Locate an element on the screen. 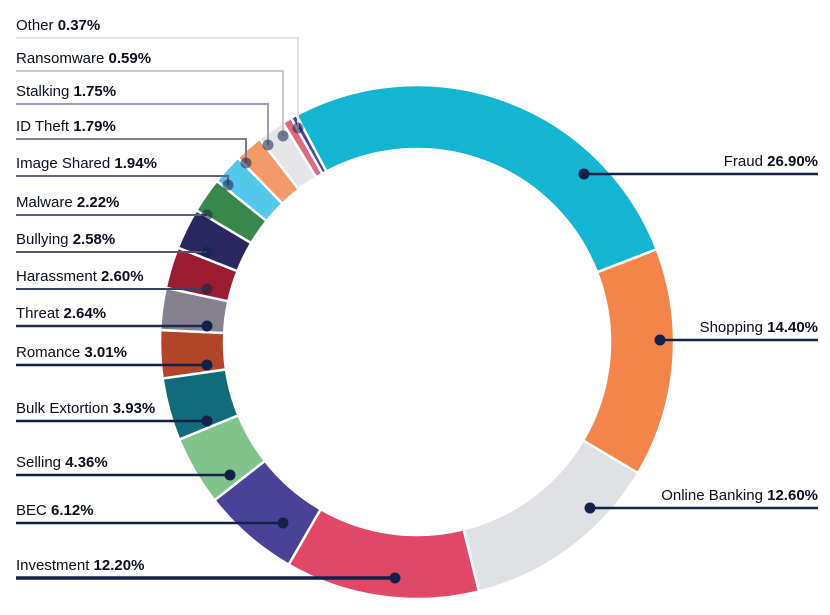 Image resolution: width=830 pixels, height=615 pixels. label-name: Threat is located at coordinates (40, 313).